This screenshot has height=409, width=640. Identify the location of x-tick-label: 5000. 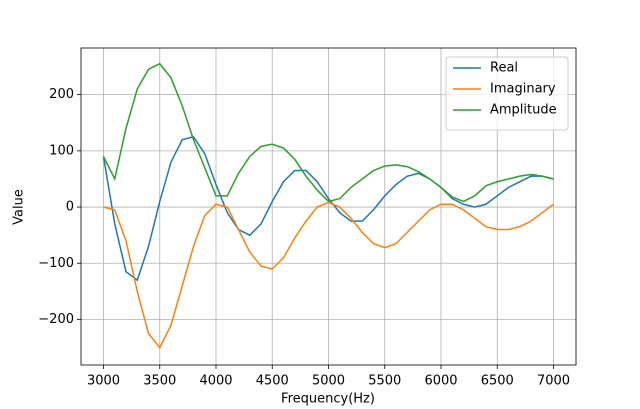
(328, 381).